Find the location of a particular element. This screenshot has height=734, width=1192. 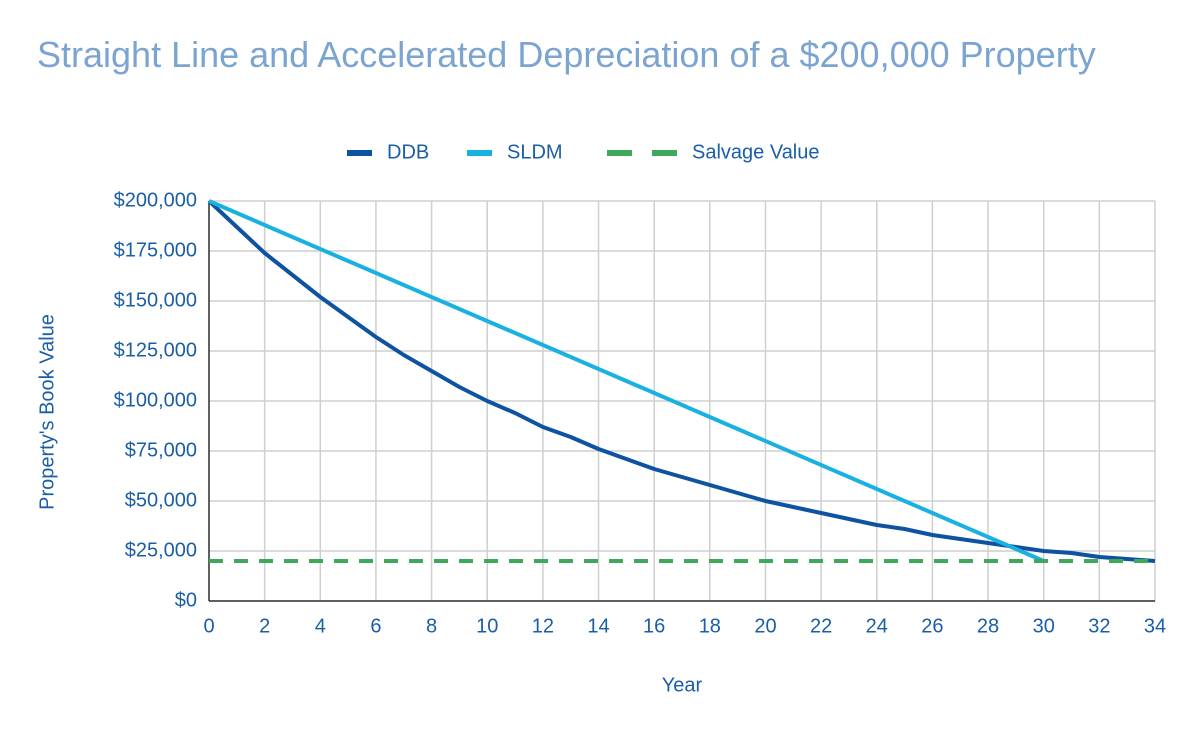

x-tick-label: 16 is located at coordinates (654, 626).